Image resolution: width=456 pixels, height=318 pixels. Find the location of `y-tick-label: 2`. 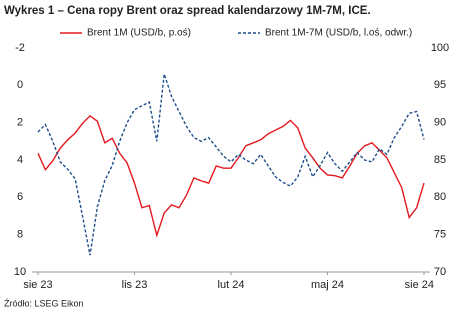

y-tick-label: 2 is located at coordinates (20, 123).